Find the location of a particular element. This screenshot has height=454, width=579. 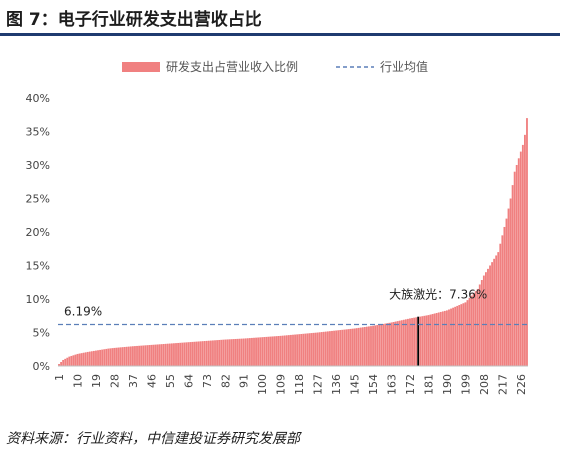

x-tick-label: 208 is located at coordinates (484, 384).